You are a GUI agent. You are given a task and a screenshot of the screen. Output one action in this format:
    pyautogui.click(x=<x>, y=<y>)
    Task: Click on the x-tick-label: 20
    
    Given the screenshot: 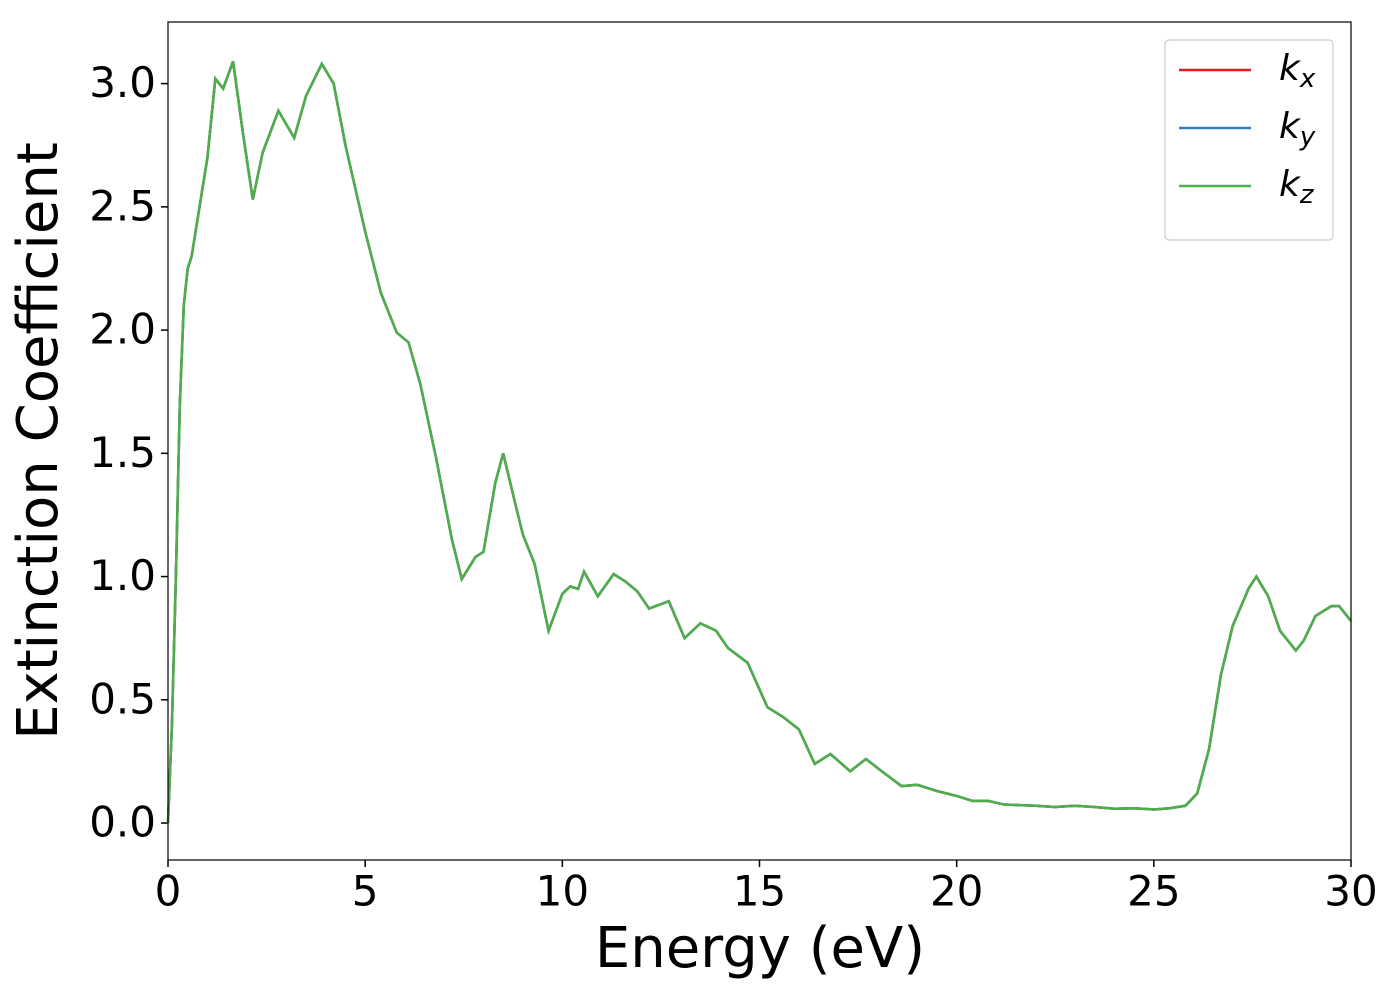 What is the action you would take?
    pyautogui.click(x=956, y=891)
    